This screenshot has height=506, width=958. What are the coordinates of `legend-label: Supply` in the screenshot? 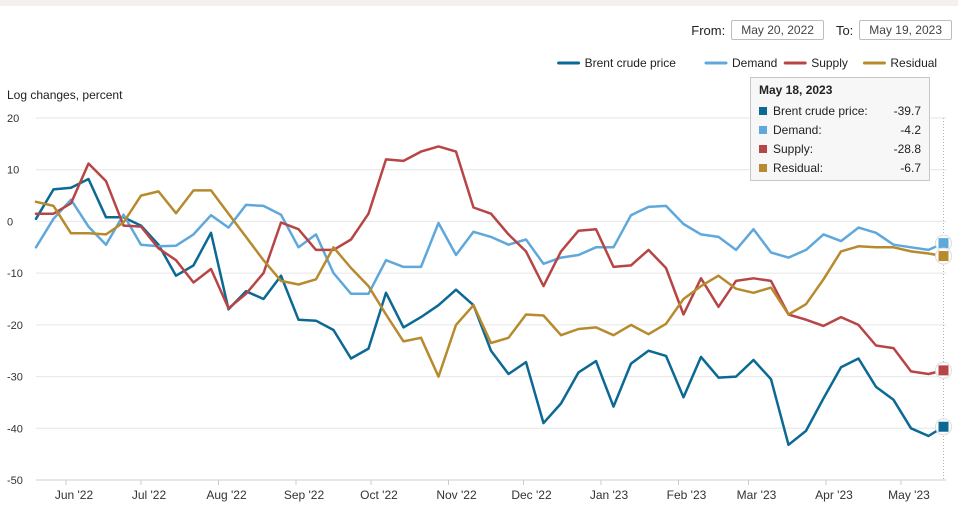 It's located at (829, 63).